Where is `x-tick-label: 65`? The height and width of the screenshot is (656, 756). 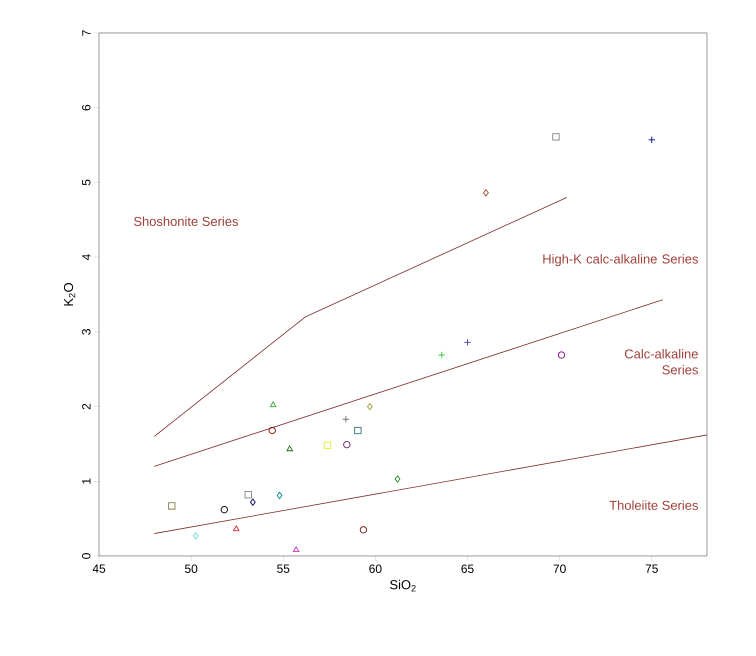 x-tick-label: 65 is located at coordinates (467, 568).